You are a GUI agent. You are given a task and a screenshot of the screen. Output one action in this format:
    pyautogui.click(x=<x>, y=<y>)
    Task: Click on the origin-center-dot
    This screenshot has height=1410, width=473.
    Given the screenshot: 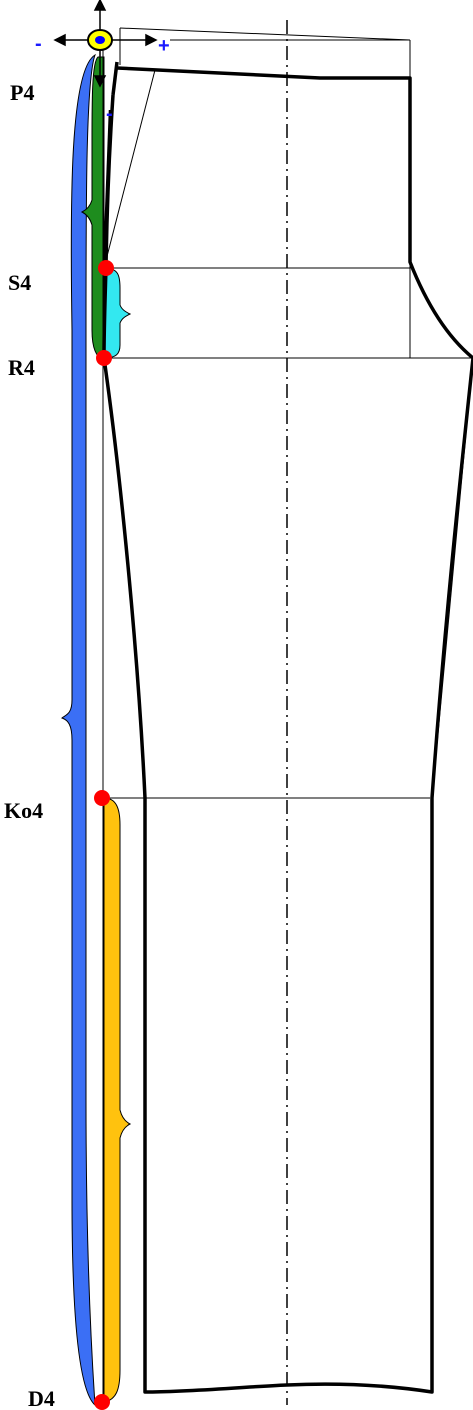 What is the action you would take?
    pyautogui.click(x=100, y=40)
    